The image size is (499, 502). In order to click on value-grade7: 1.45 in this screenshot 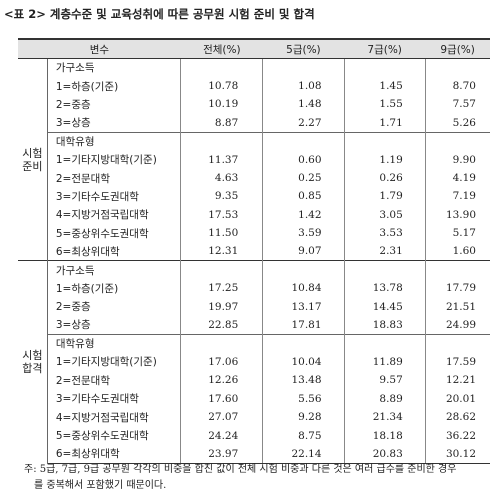, I will do `click(384, 86)`.